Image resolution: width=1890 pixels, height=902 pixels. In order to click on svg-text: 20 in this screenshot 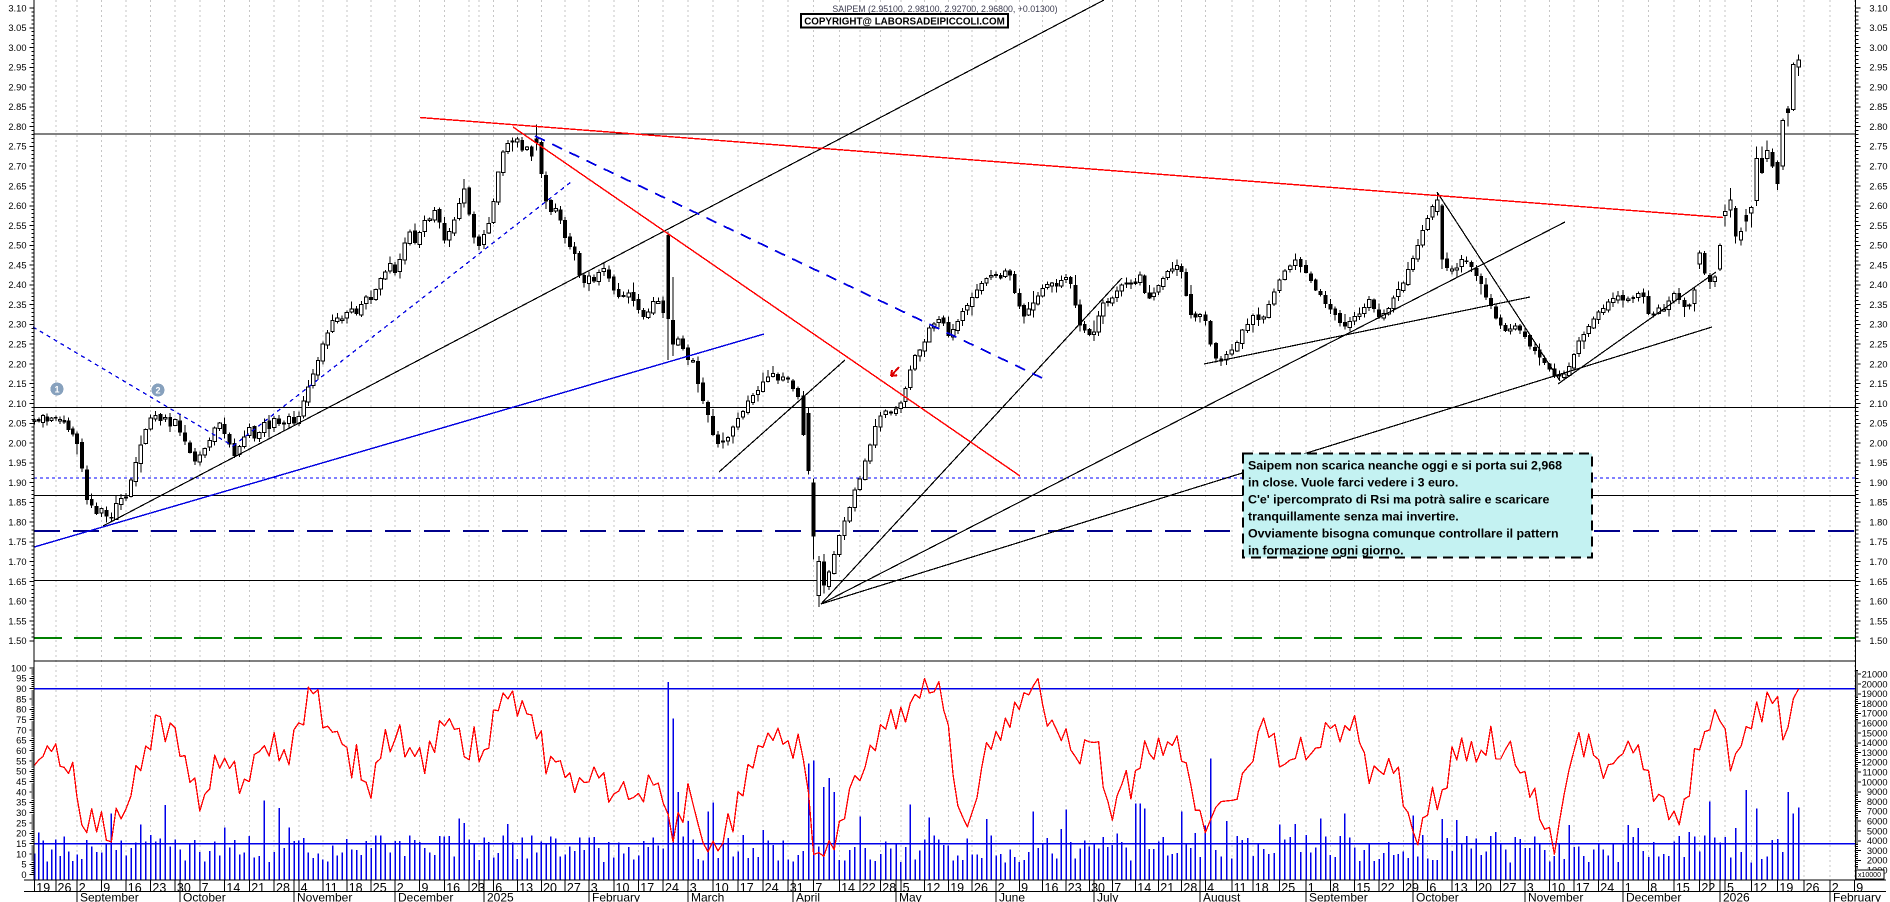, I will do `click(1485, 888)`.